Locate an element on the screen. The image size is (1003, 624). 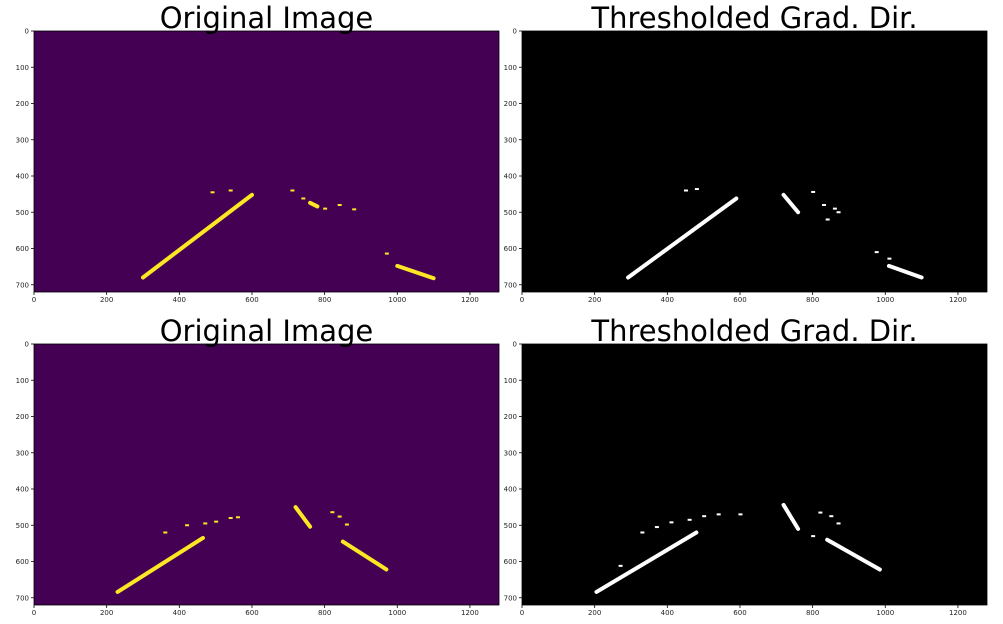
x-tick-label: 1000 is located at coordinates (885, 613).